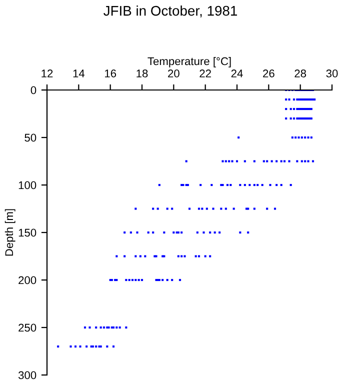 The height and width of the screenshot is (384, 341). What do you see at coordinates (79, 74) in the screenshot?
I see `x-tick-label: 14` at bounding box center [79, 74].